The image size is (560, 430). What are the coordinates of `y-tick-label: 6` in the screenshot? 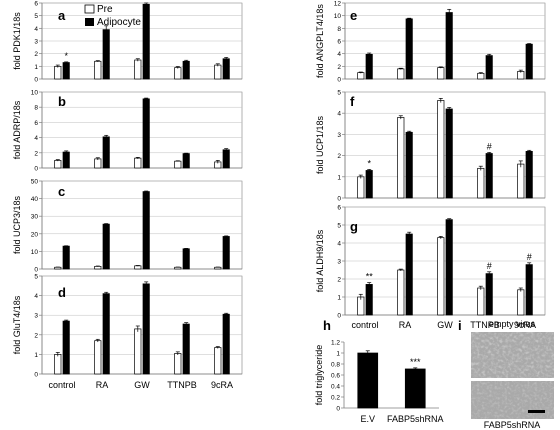 It's located at (339, 42).